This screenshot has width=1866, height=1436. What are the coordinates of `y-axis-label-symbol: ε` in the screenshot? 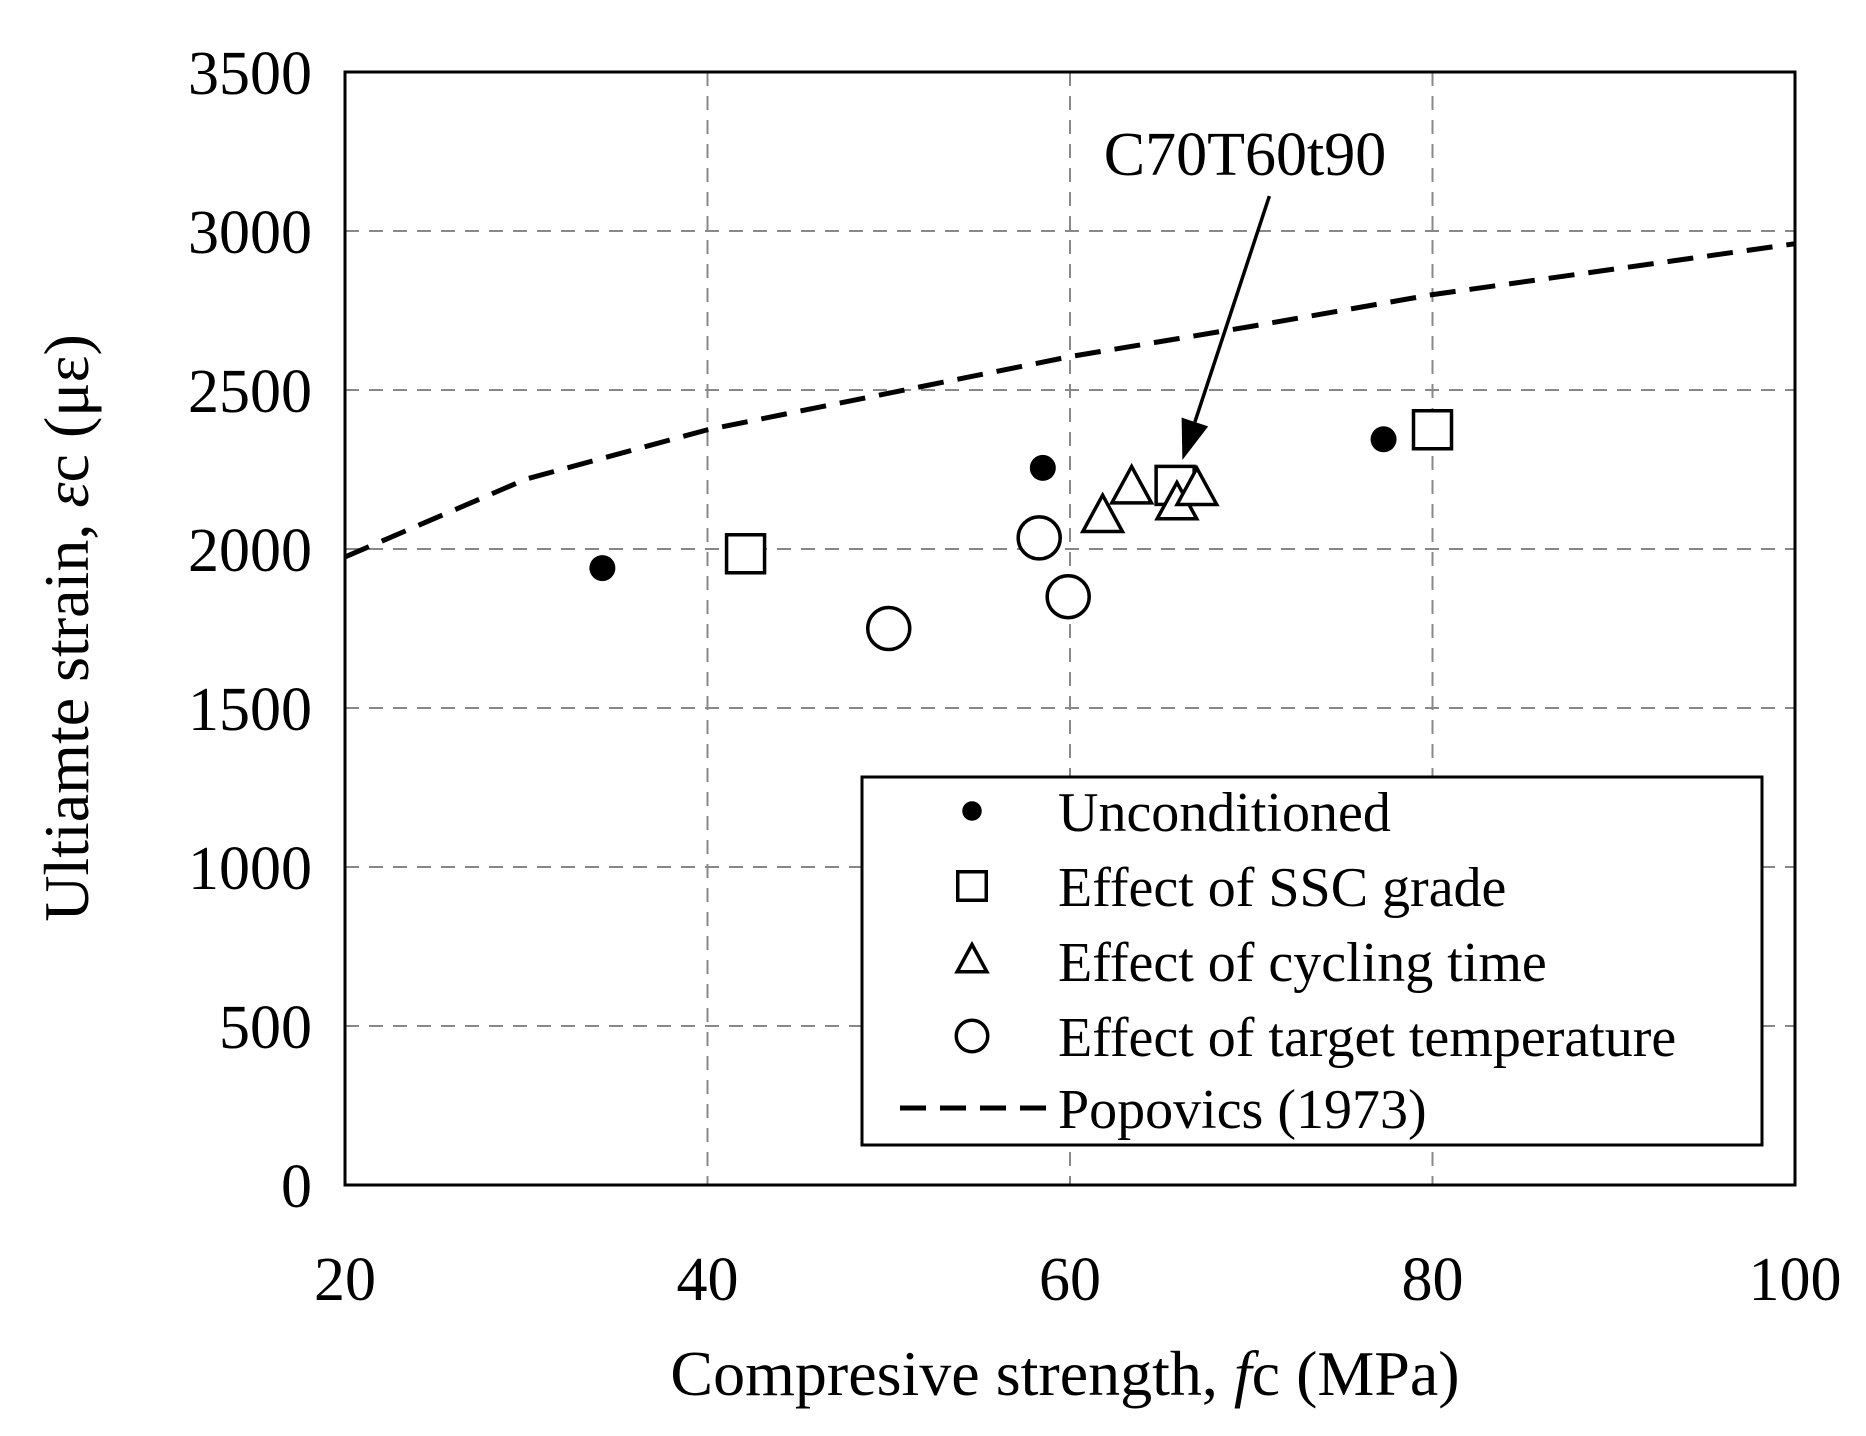 It's located at (66, 495).